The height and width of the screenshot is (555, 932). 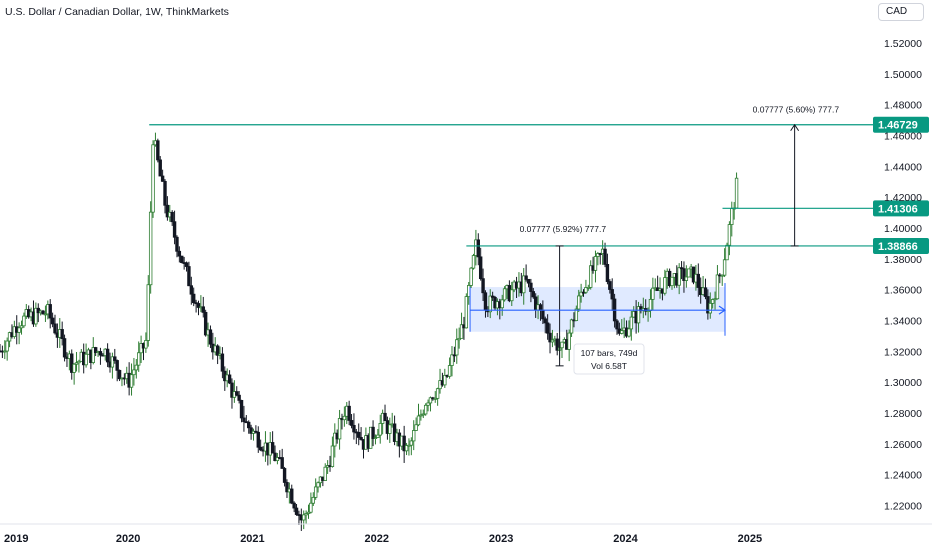 I want to click on price-tick-label: 1.28000, so click(x=903, y=414).